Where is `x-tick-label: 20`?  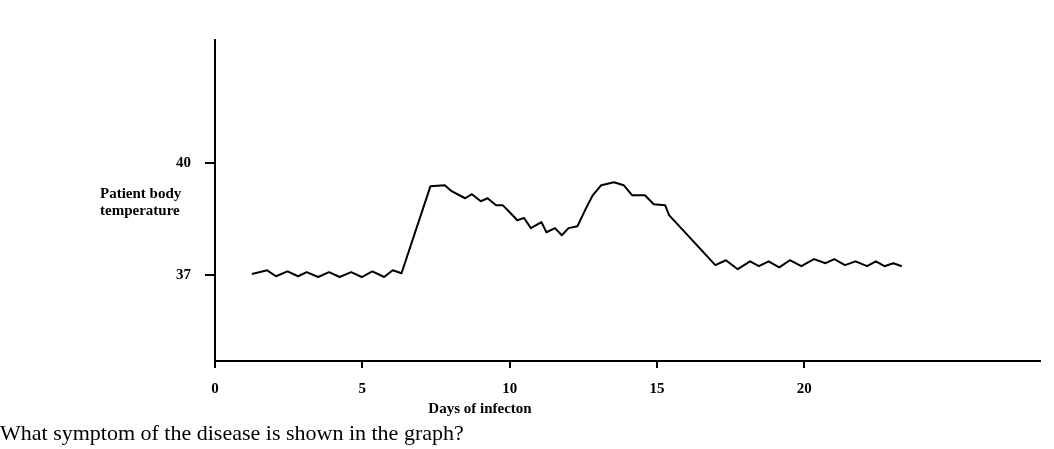
x-tick-label: 20 is located at coordinates (804, 387).